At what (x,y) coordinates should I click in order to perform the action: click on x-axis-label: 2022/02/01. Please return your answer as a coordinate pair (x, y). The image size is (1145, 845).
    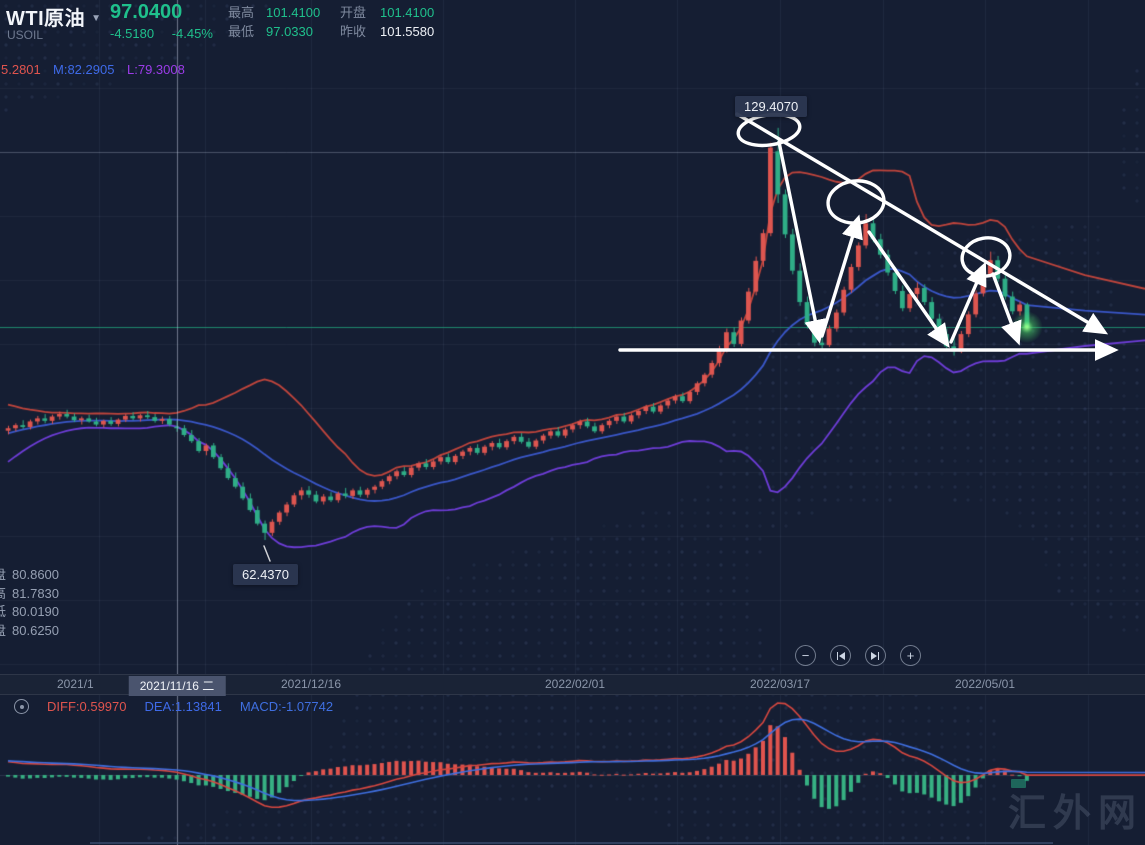
    Looking at the image, I should click on (575, 684).